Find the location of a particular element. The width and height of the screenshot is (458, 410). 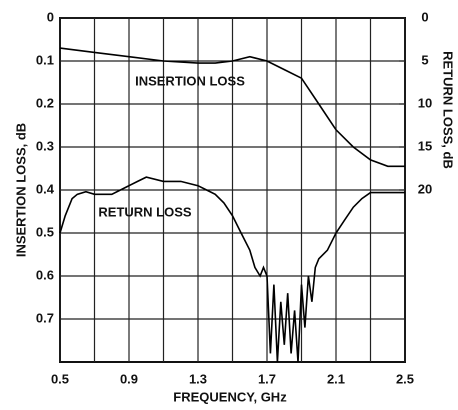

y-tick-label: 0.4 is located at coordinates (45, 188).